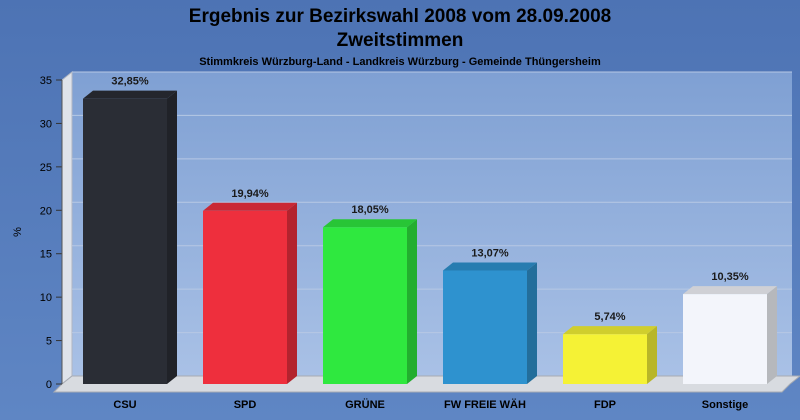 Image resolution: width=800 pixels, height=420 pixels. What do you see at coordinates (370, 210) in the screenshot?
I see `data-label: 18,05%` at bounding box center [370, 210].